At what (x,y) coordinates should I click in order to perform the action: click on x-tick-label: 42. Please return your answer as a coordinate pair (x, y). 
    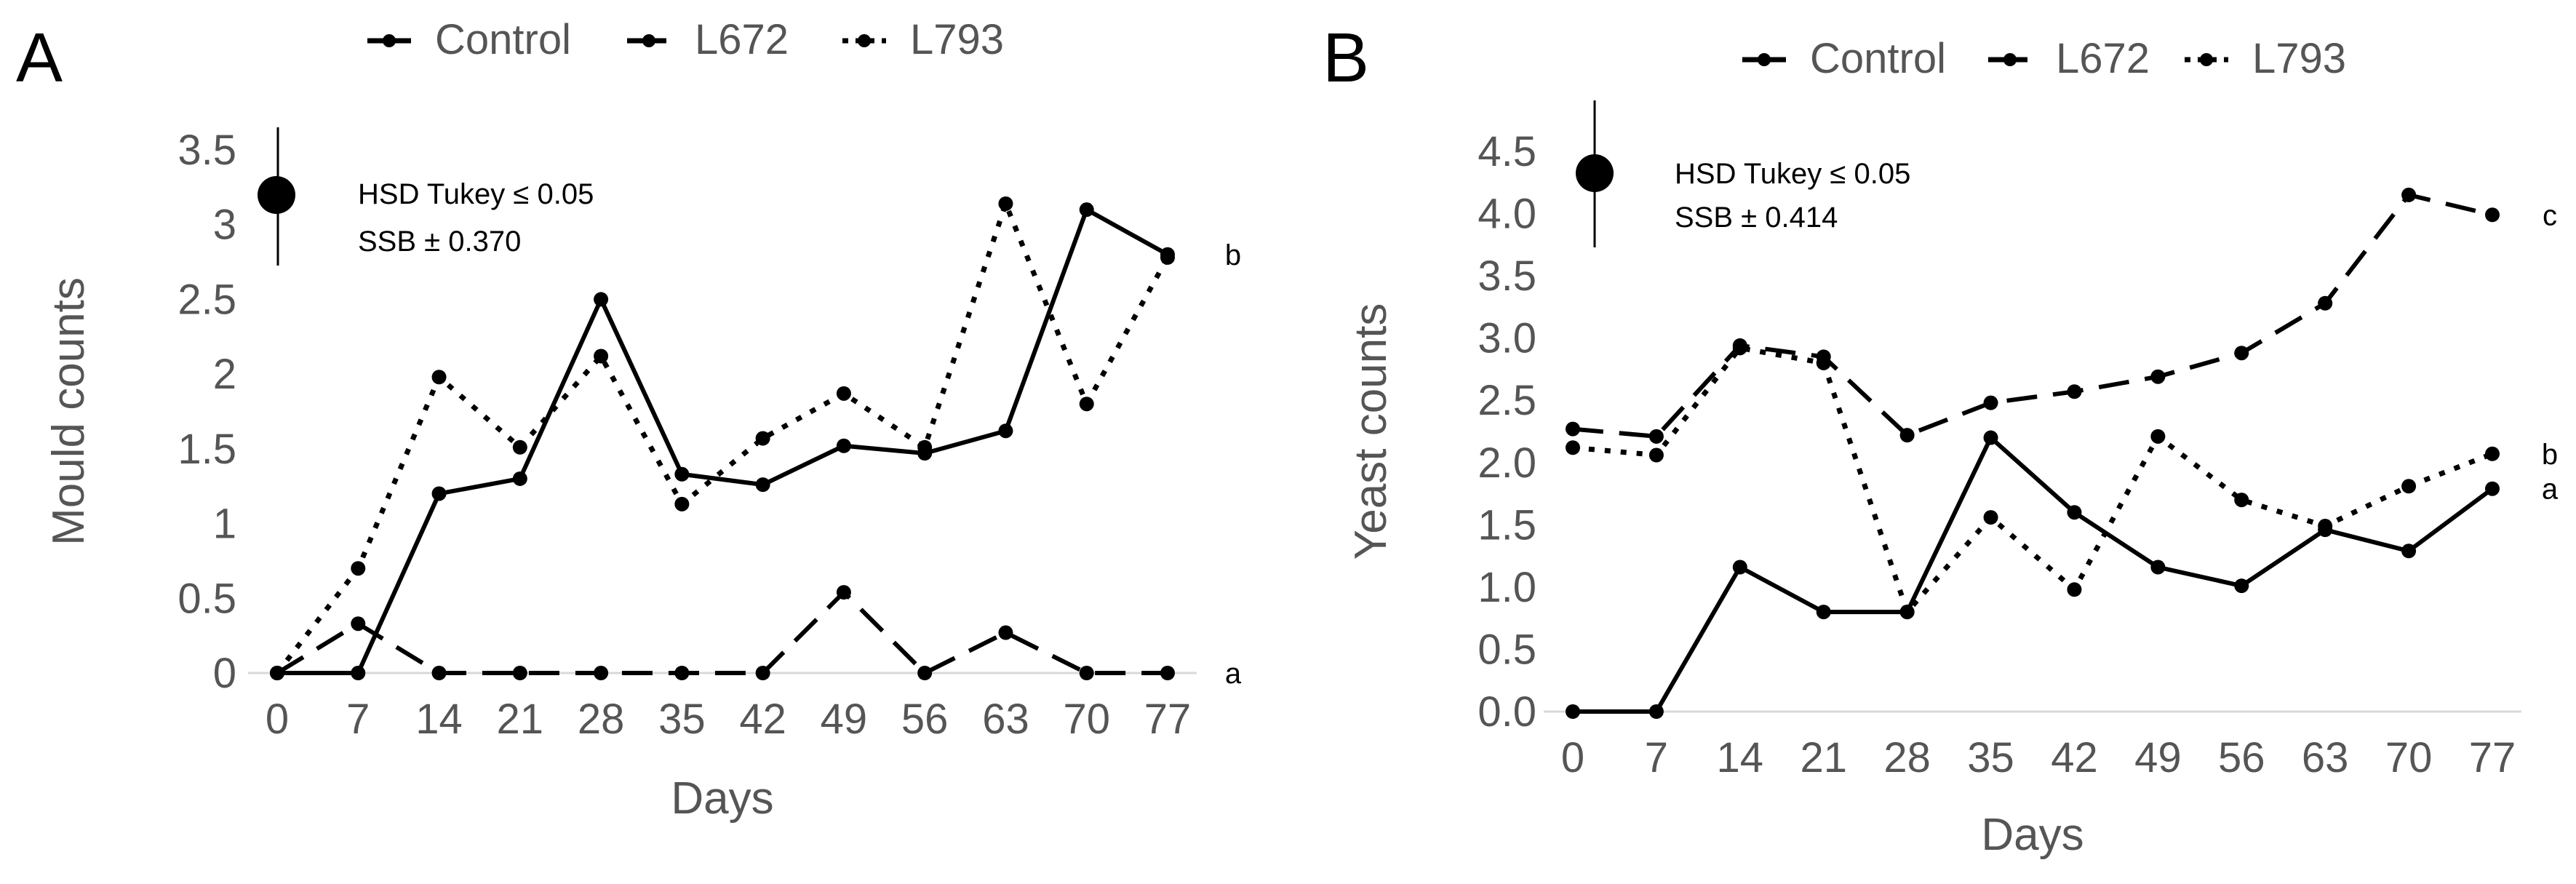
    Looking at the image, I should click on (762, 719).